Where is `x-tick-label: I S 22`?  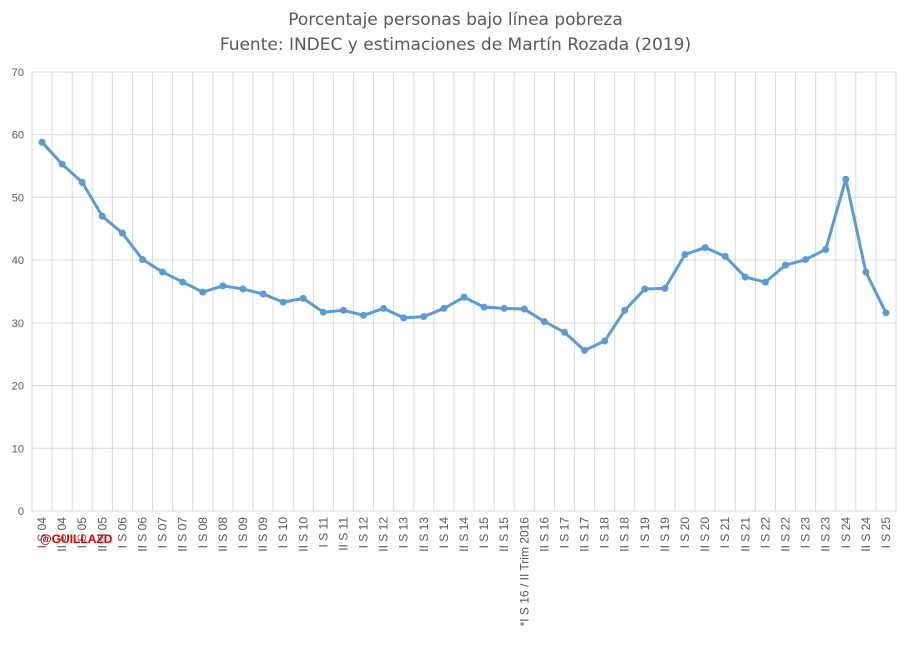 x-tick-label: I S 22 is located at coordinates (765, 533).